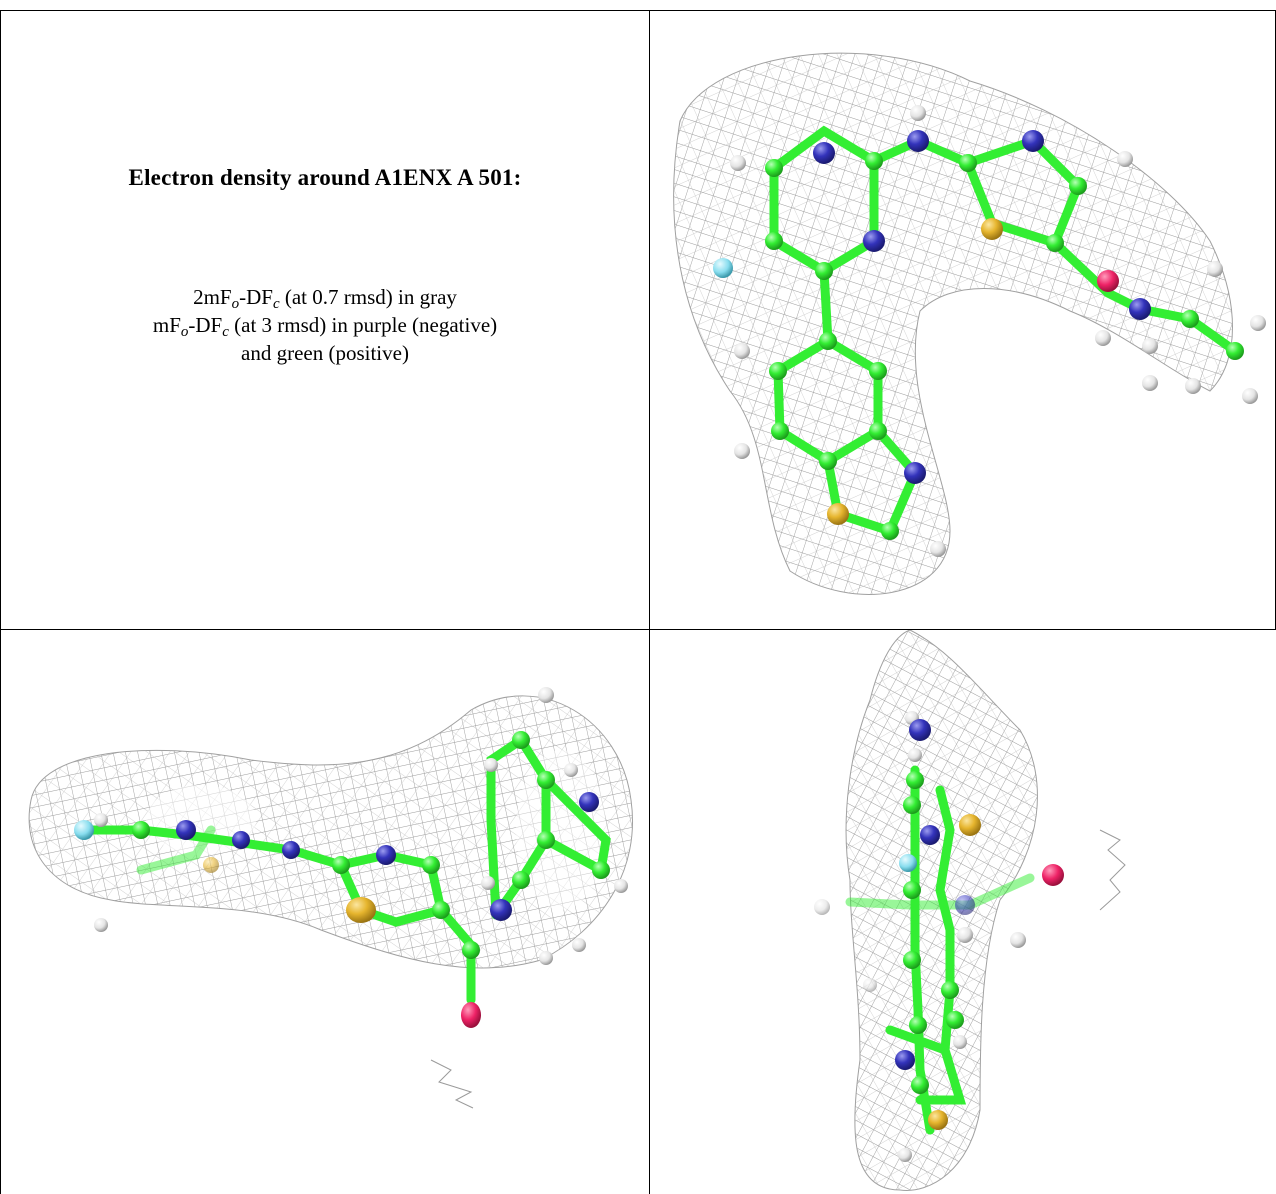  I want to click on legend-line-2mfo: 2mFo-DFc (at 0.7 rmsd) in gray, so click(325, 298).